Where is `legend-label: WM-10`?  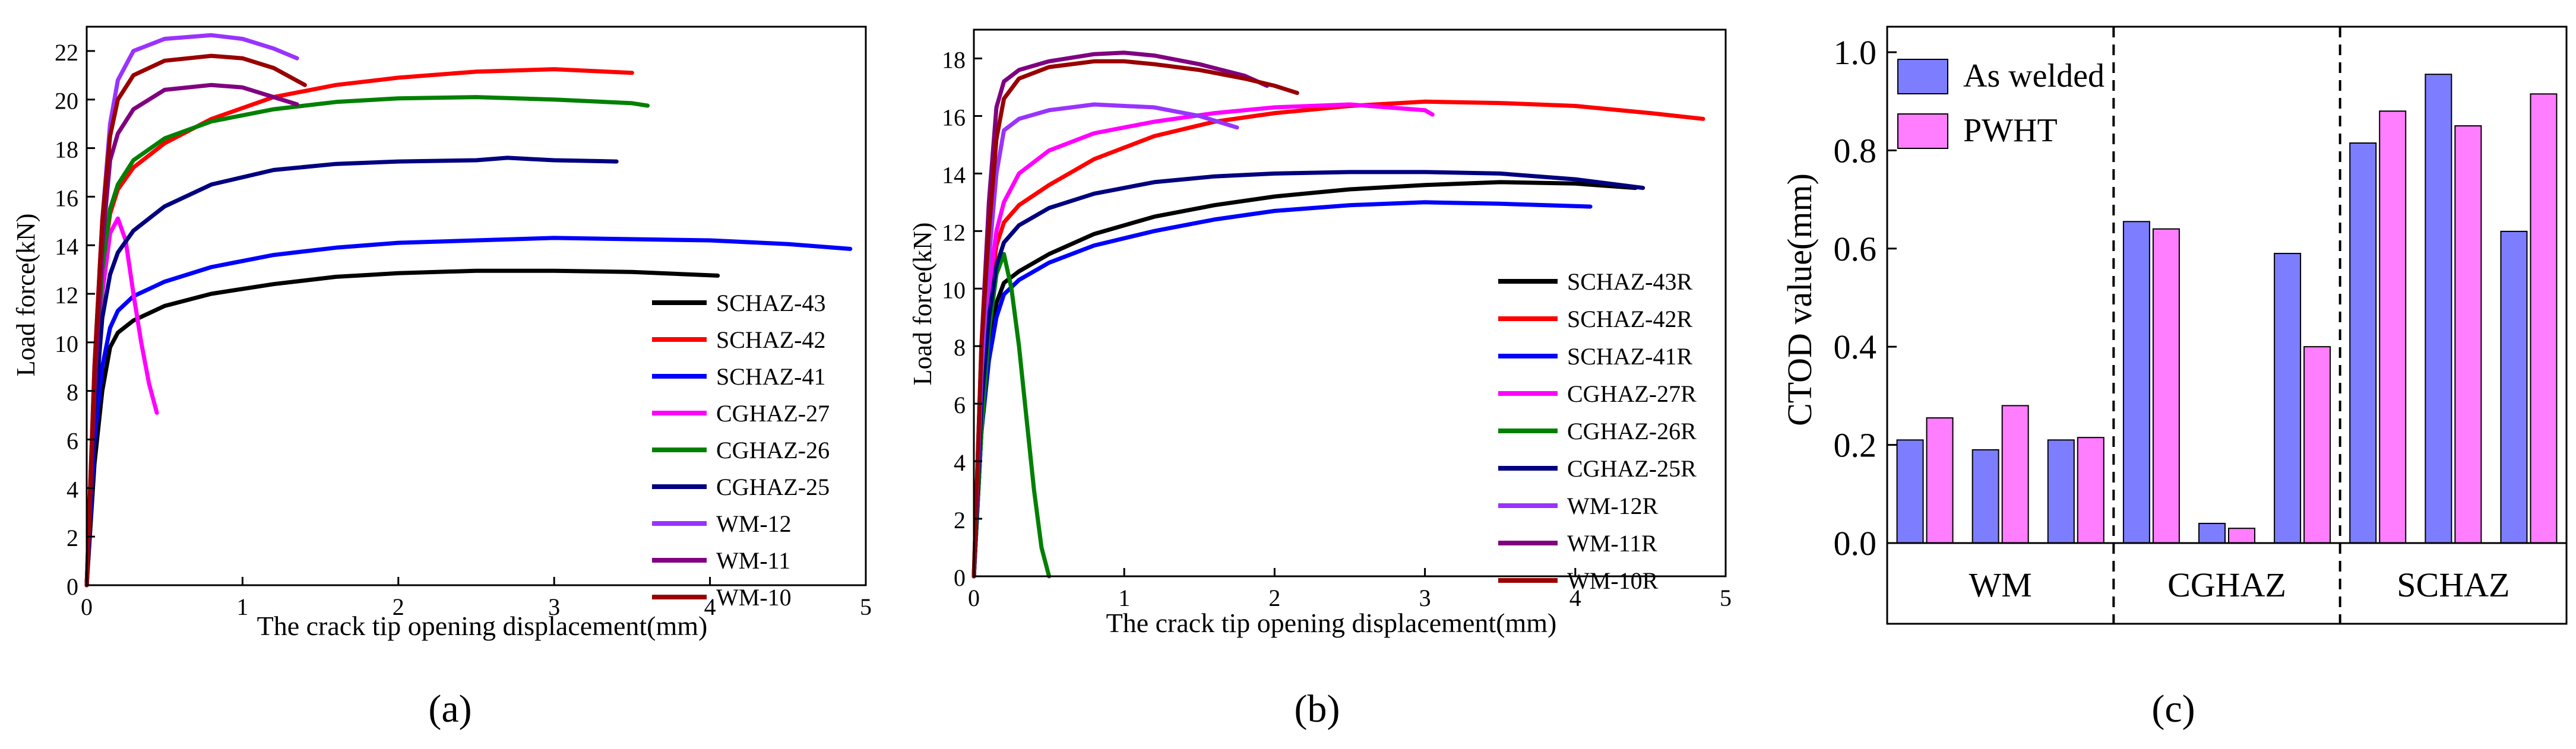
legend-label: WM-10 is located at coordinates (754, 597).